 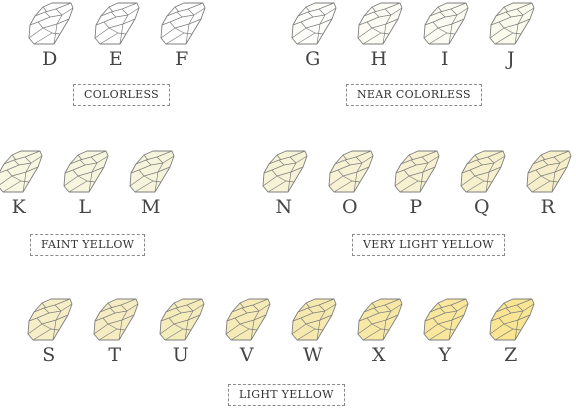 I want to click on grade-u: U, so click(x=181, y=337).